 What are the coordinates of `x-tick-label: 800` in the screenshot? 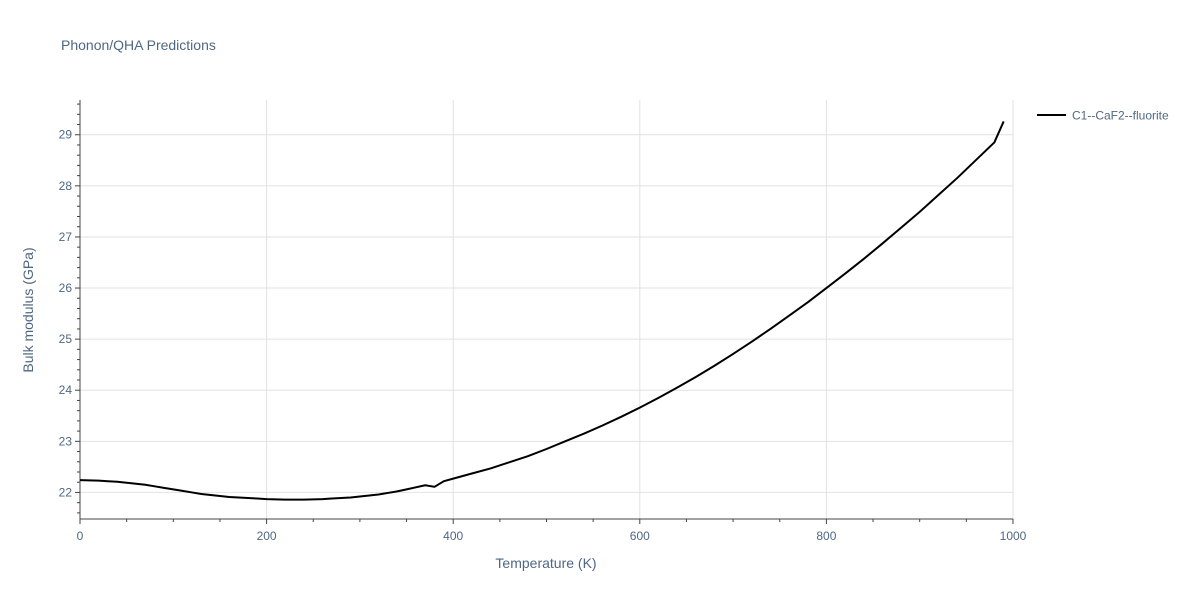 It's located at (826, 536).